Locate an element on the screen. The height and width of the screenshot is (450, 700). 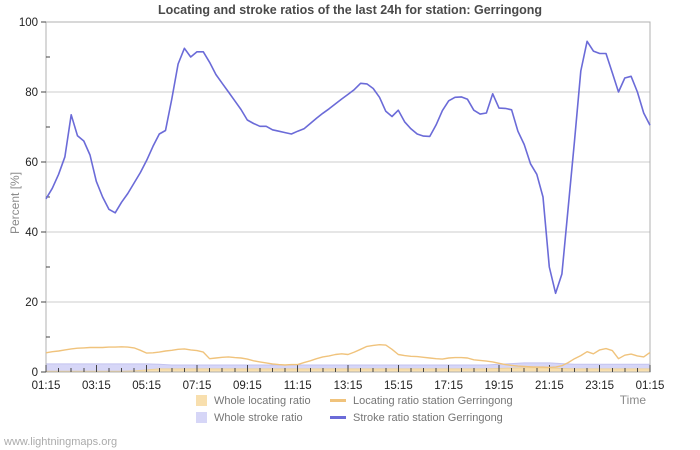
legend-label: Whole locating ratio is located at coordinates (262, 400).